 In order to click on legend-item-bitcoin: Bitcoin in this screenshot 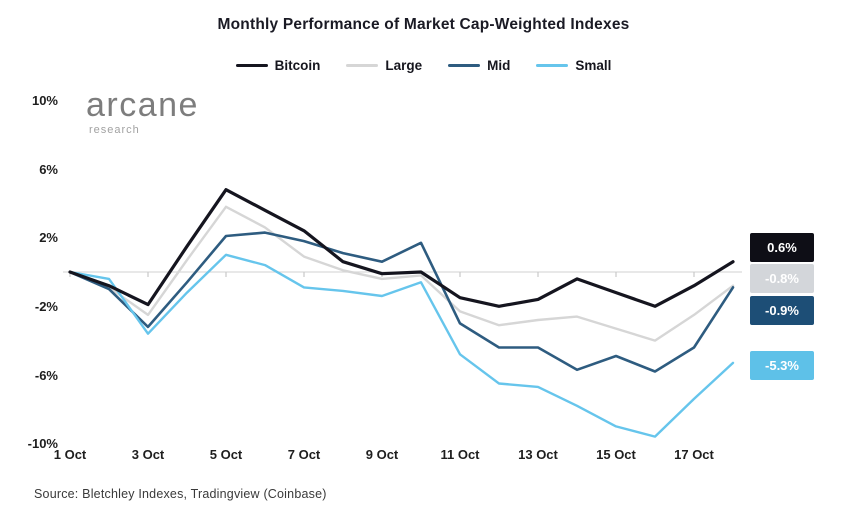, I will do `click(278, 65)`.